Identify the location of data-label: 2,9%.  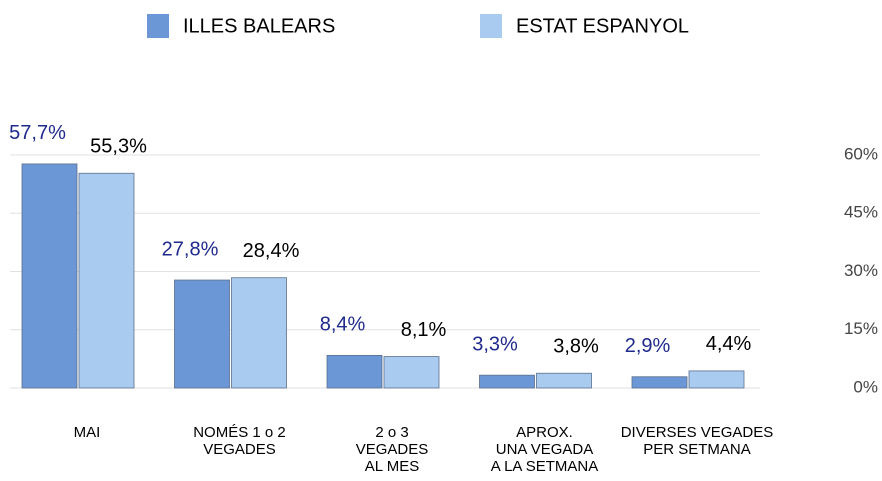
(648, 346).